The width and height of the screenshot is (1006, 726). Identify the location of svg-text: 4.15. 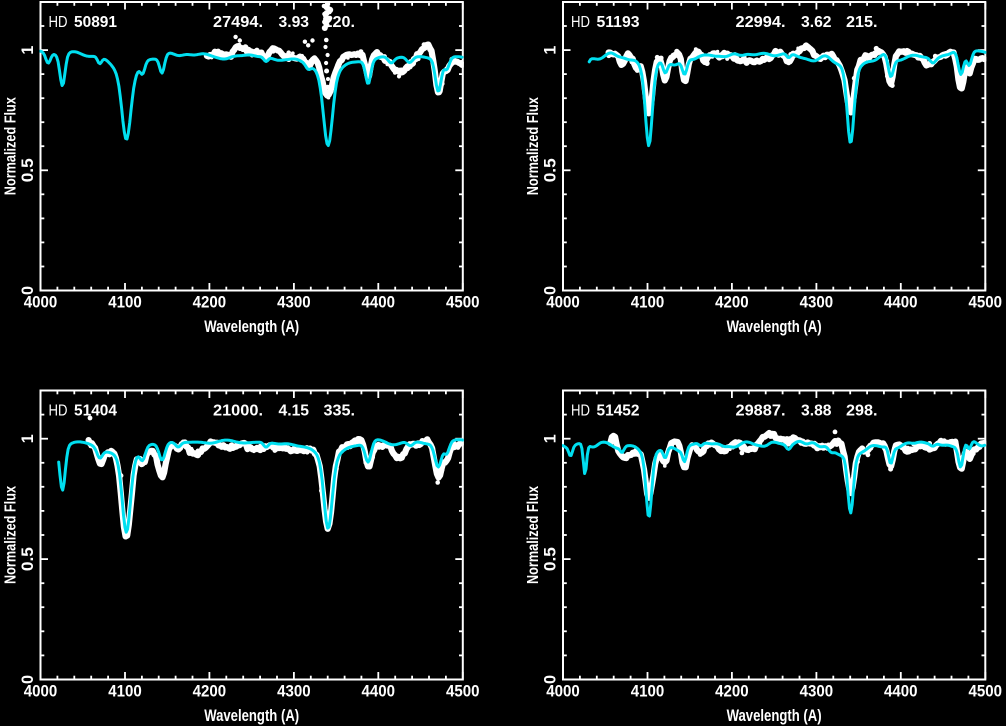
(294, 411).